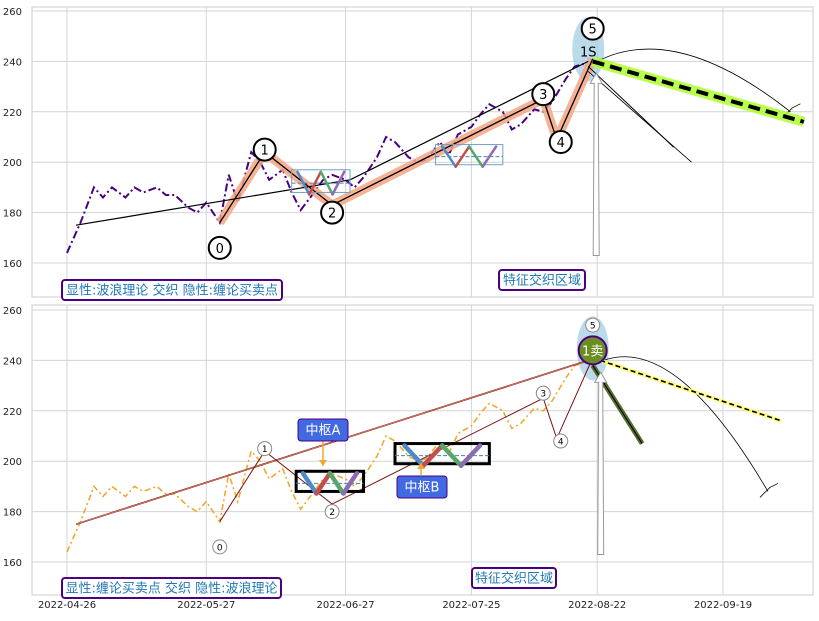 The height and width of the screenshot is (621, 819). I want to click on hub-callout-label: 中枢B, so click(422, 488).